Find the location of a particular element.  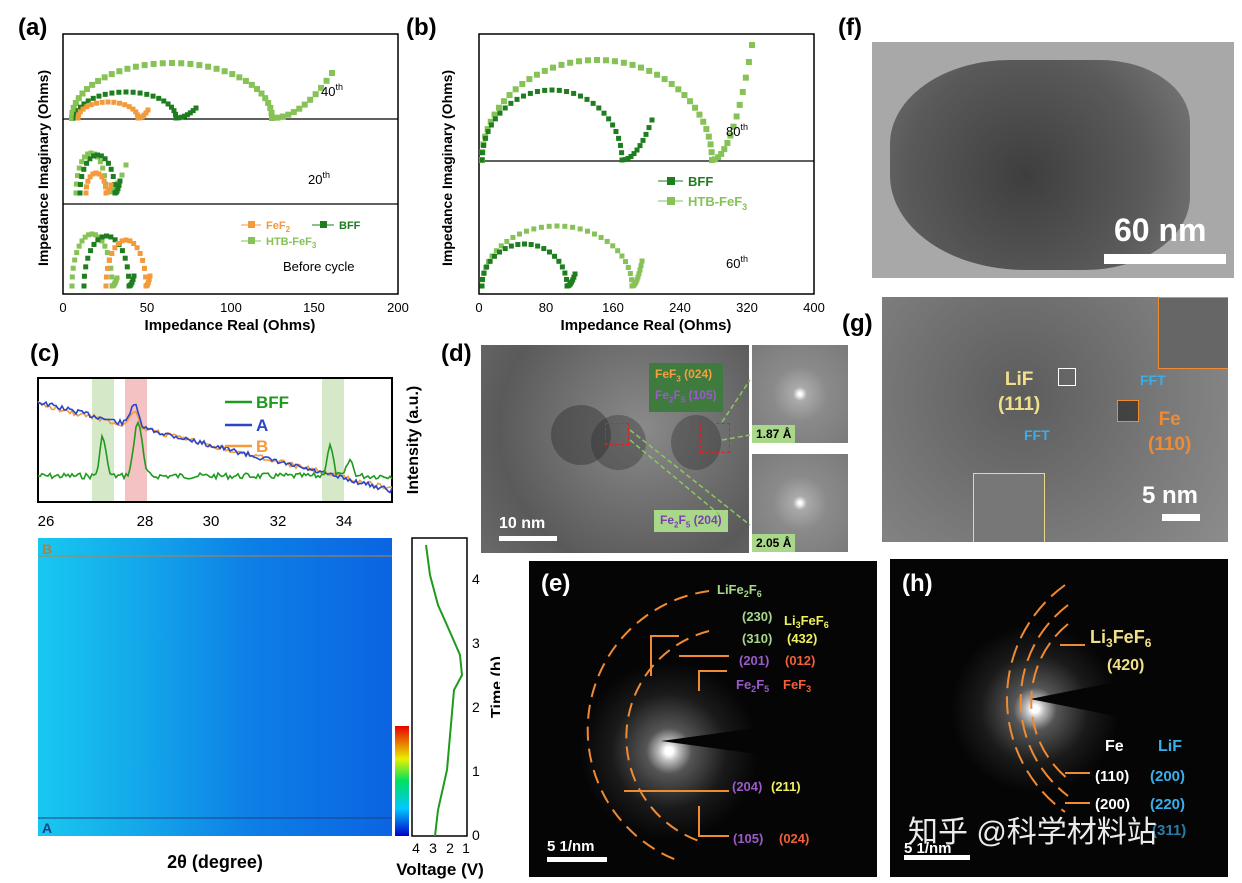

g-fft-inset-fe is located at coordinates (1193, 333).